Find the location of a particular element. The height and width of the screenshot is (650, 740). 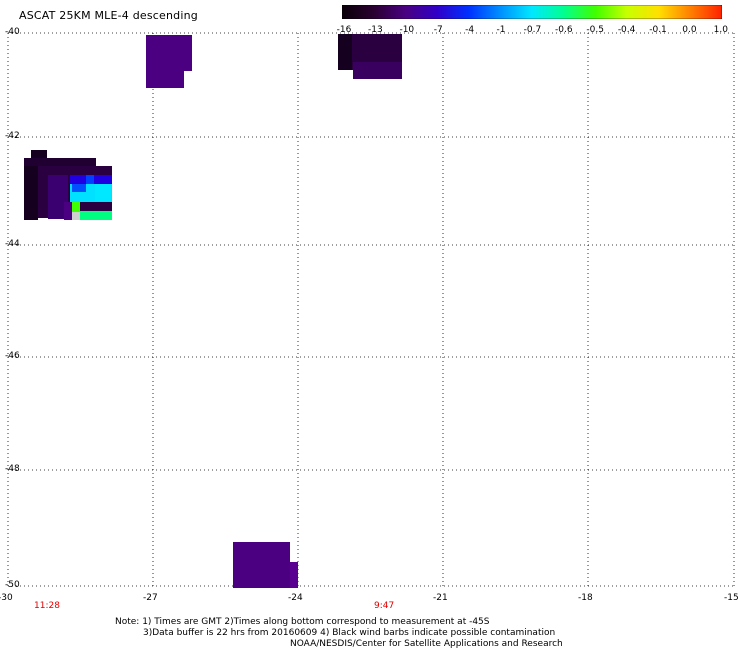

colorbar-tick-label: -1 is located at coordinates (501, 30).